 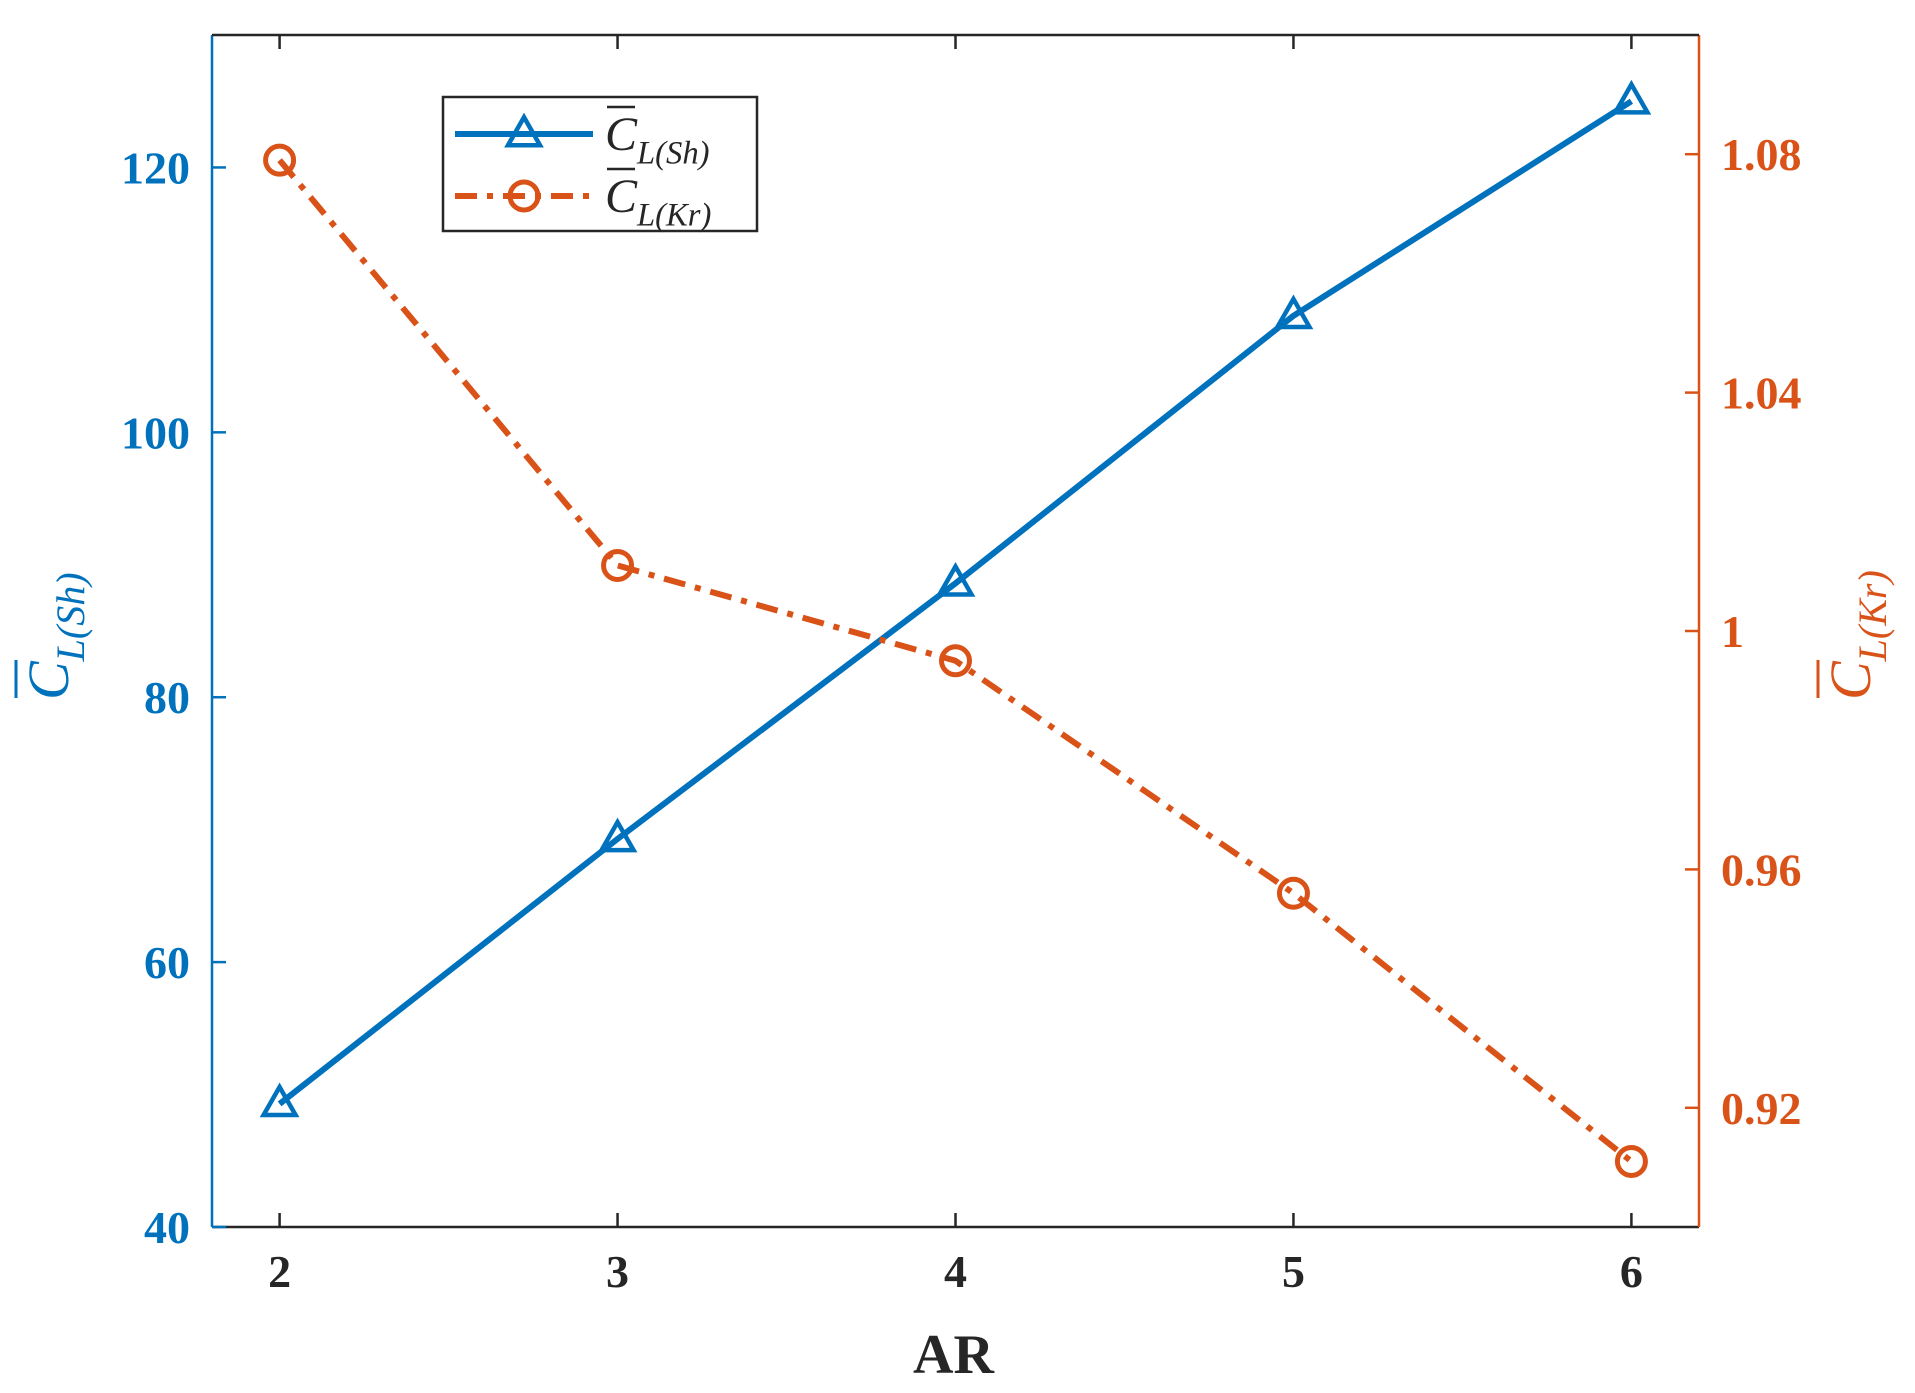 What do you see at coordinates (621, 196) in the screenshot?
I see `legend-label-2-base: C` at bounding box center [621, 196].